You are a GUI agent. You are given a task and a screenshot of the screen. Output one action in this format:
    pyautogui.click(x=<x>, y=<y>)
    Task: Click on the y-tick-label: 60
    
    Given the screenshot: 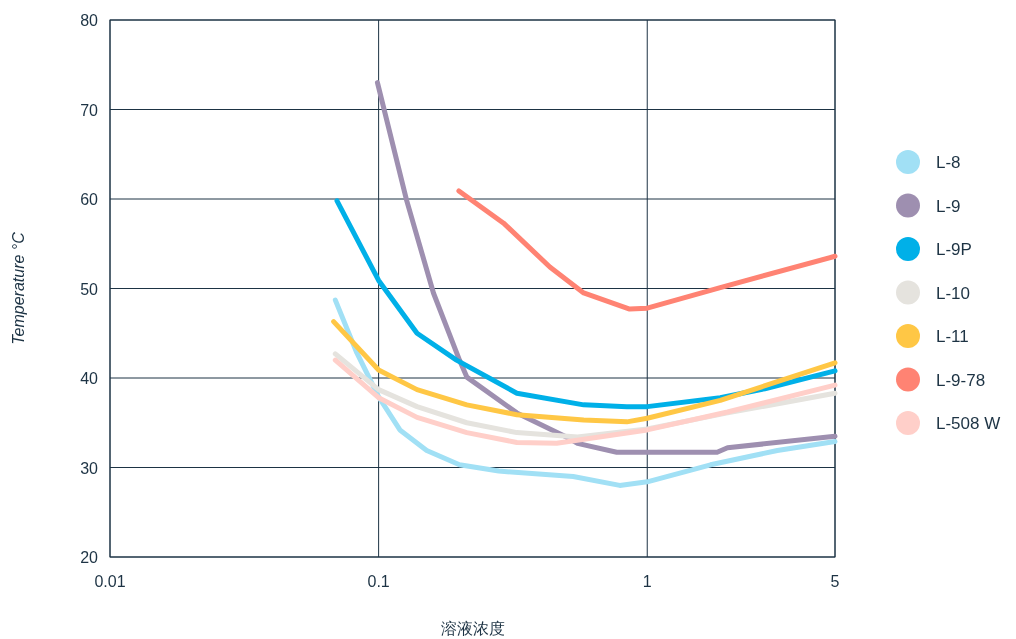 What is the action you would take?
    pyautogui.click(x=89, y=199)
    